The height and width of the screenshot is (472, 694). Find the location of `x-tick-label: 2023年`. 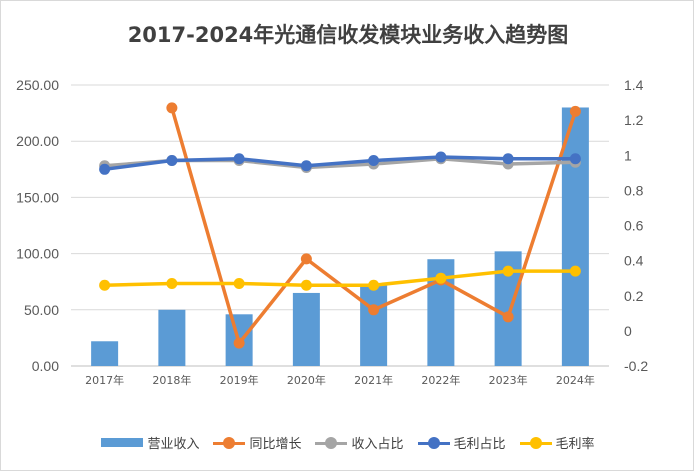

x-tick-label: 2023年 is located at coordinates (508, 380).